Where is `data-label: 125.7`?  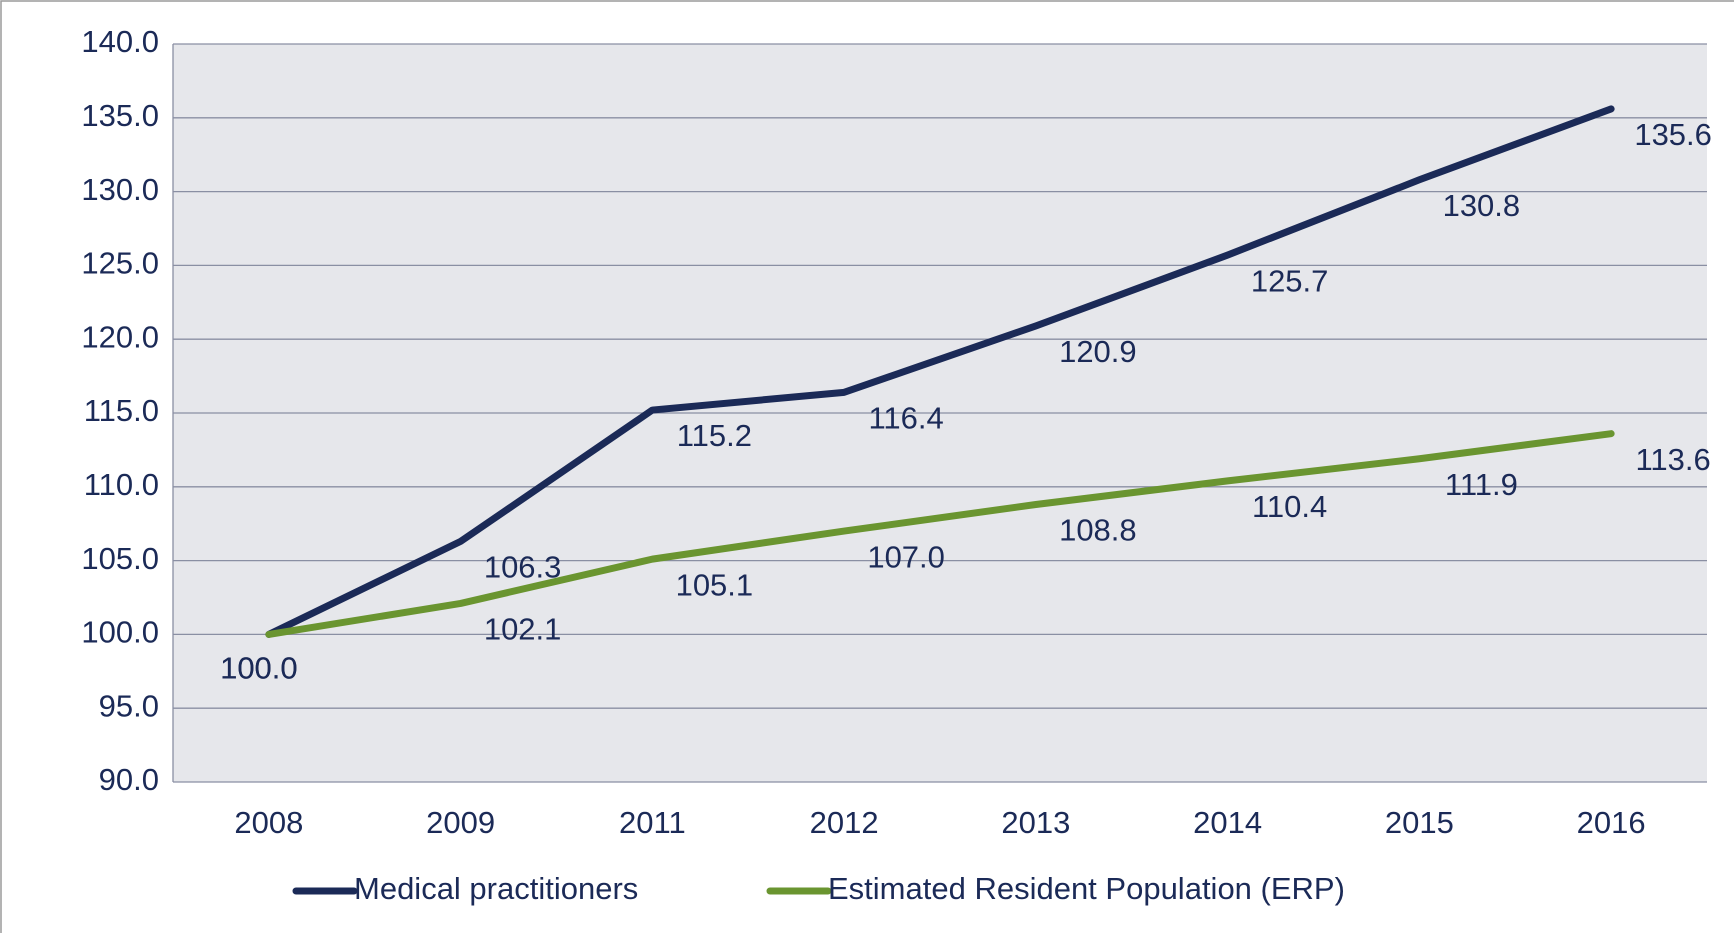 data-label: 125.7 is located at coordinates (1290, 280).